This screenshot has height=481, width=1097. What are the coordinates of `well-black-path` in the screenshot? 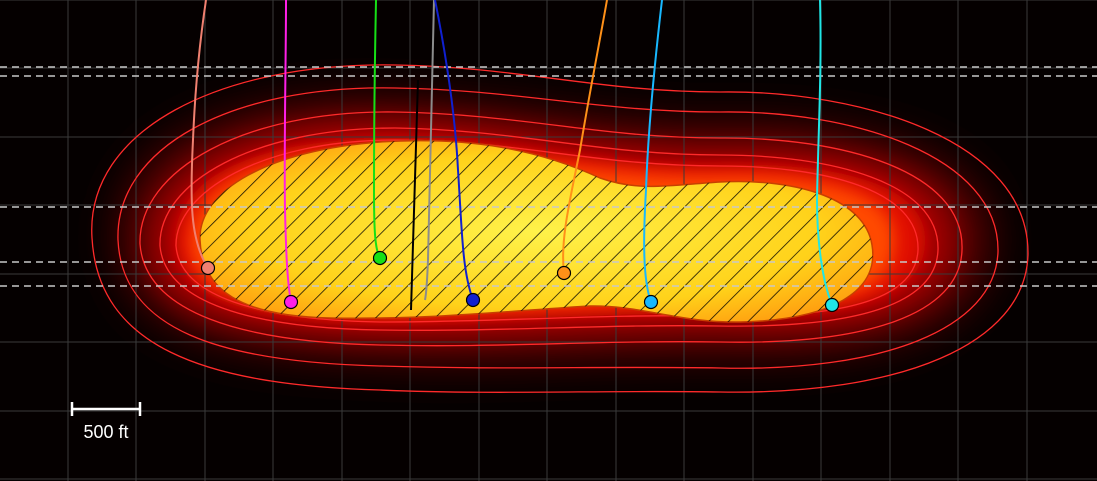 It's located at (414, 195).